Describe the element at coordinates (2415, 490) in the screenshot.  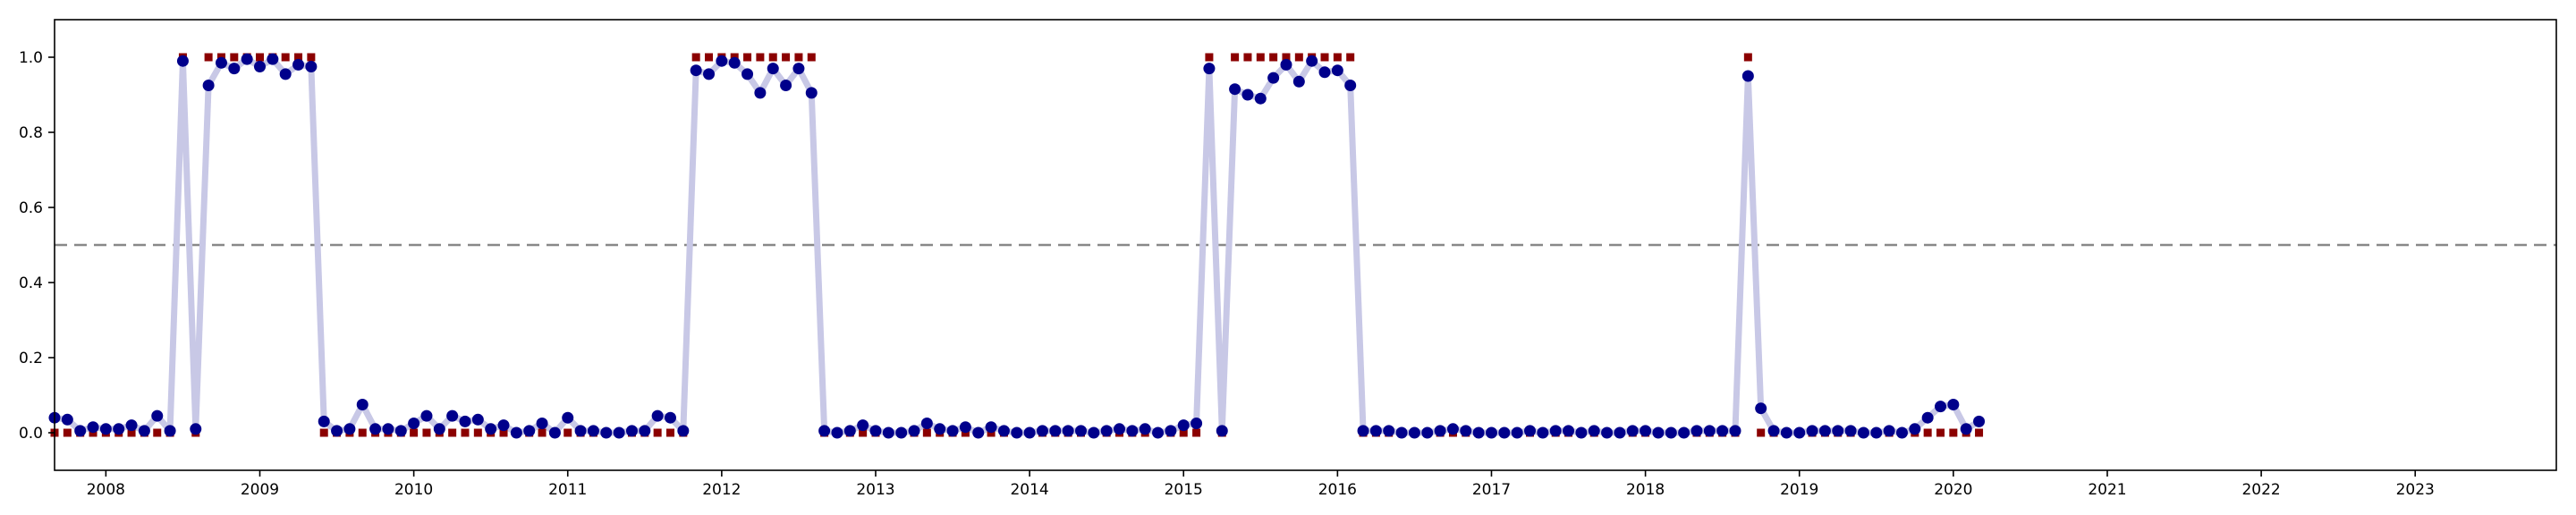
I see `x-tick-label: 2023` at that location.